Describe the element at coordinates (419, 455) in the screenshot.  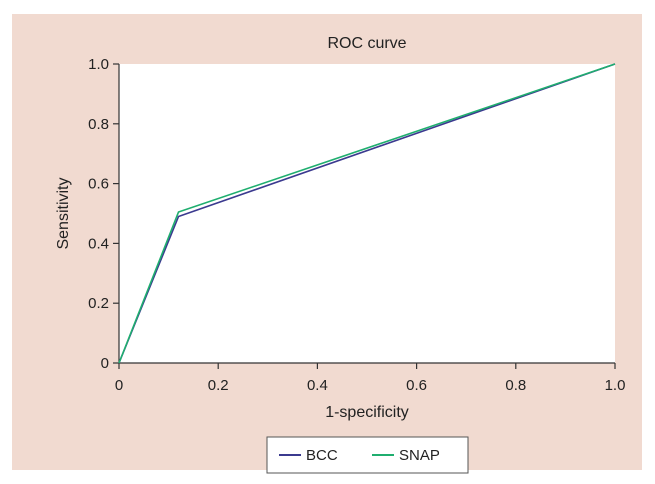
I see `legend-label-snap: SNAP` at that location.